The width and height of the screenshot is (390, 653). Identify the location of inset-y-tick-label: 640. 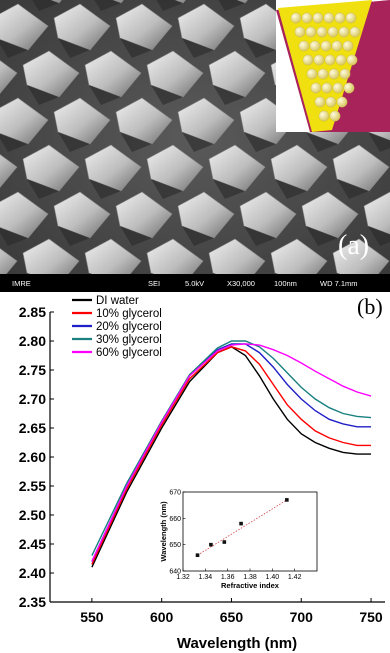
(175, 572).